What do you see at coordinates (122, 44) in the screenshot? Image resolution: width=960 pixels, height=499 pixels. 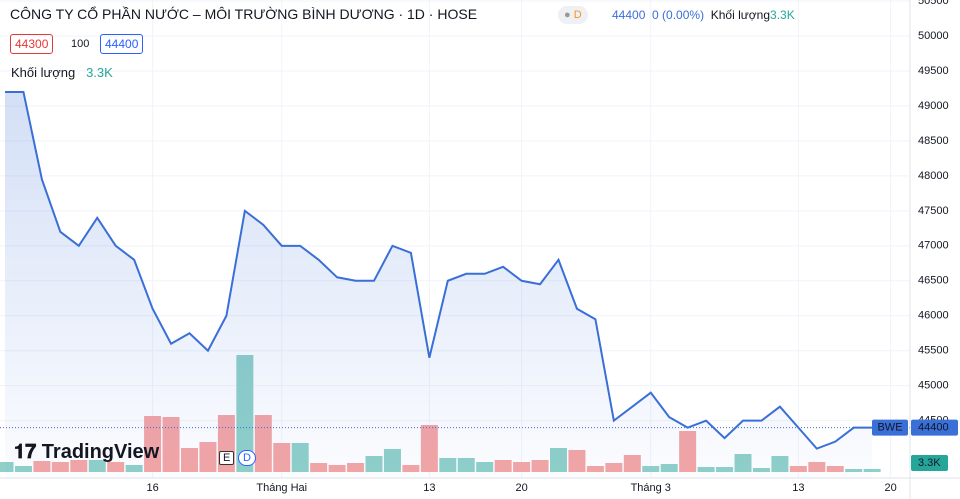 I see `buy-button: 44400` at bounding box center [122, 44].